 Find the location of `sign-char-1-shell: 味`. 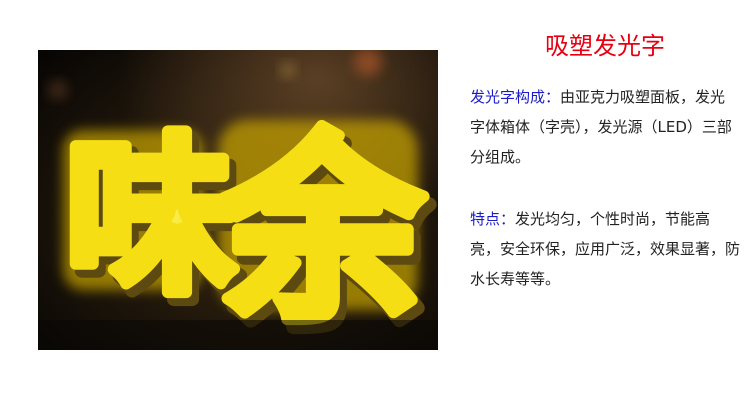

sign-char-1-shell: 味 is located at coordinates (157, 225).